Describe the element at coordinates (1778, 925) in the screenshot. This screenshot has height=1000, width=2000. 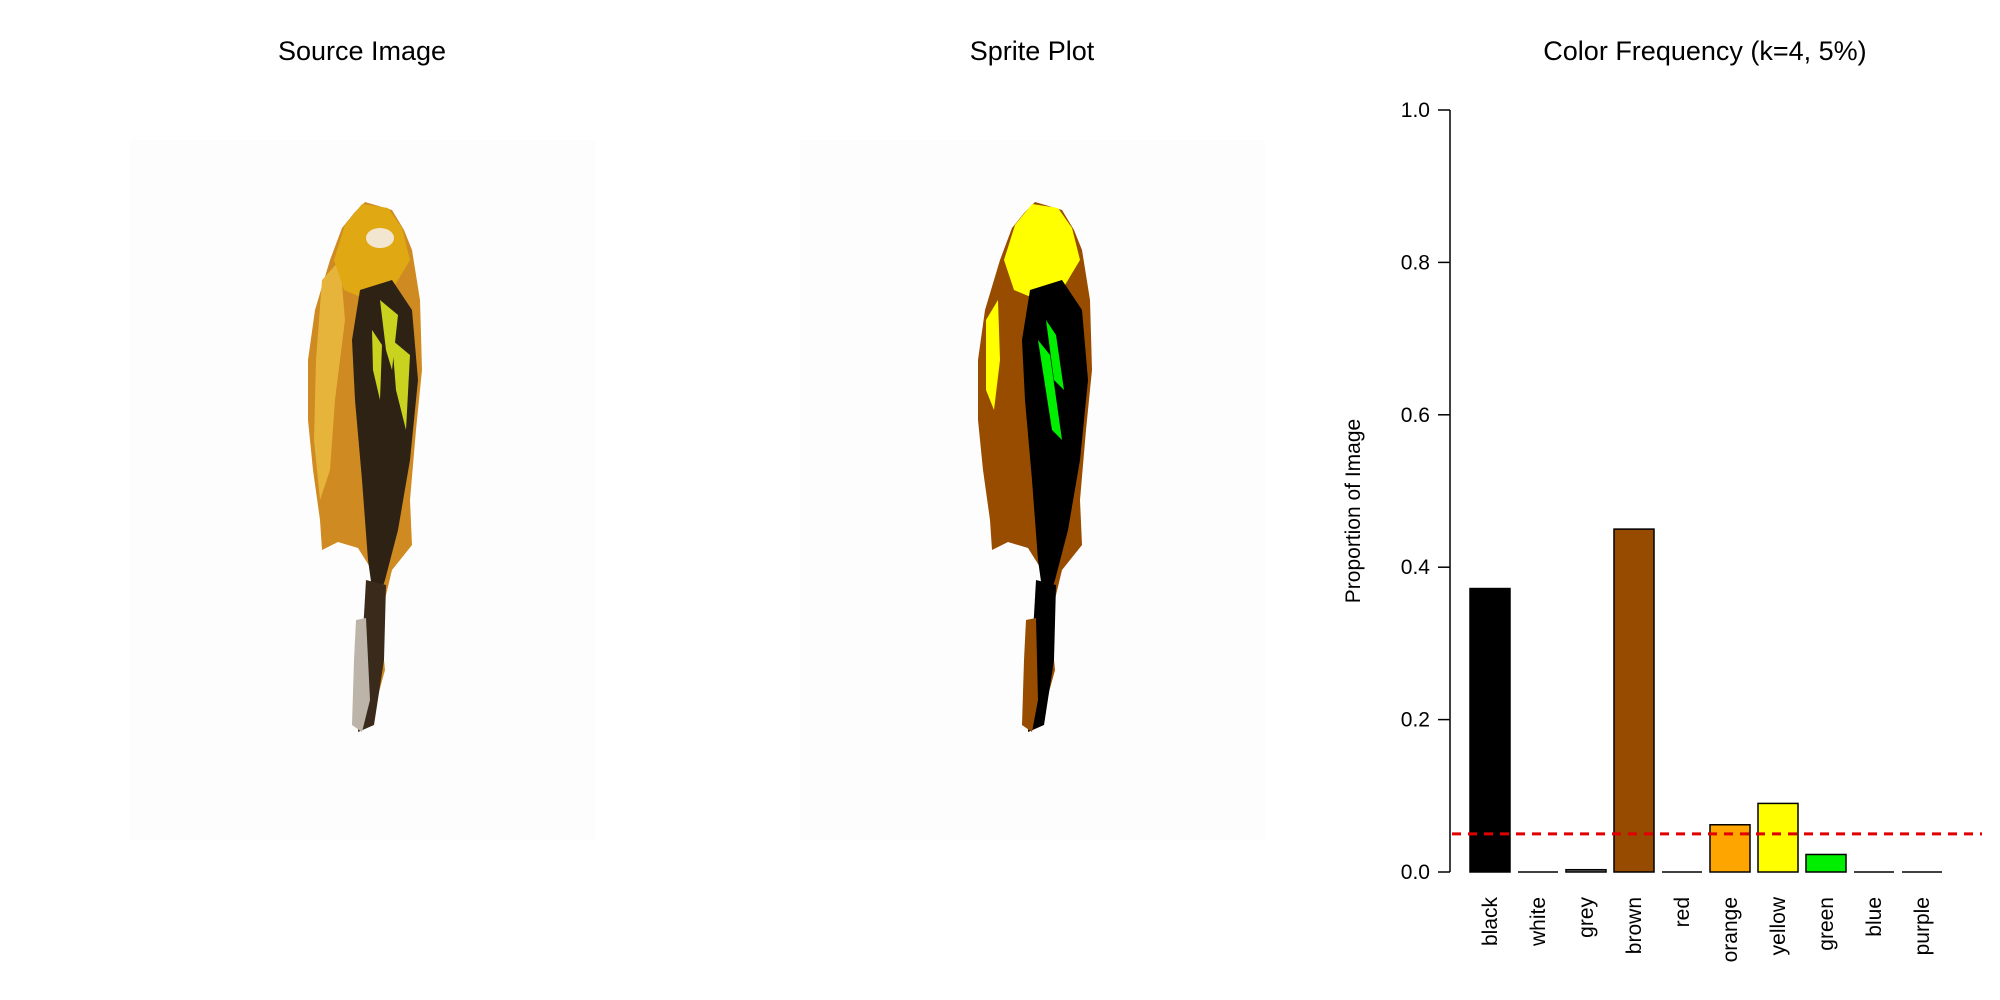
I see `x-tick-label-yellow: yellow` at that location.